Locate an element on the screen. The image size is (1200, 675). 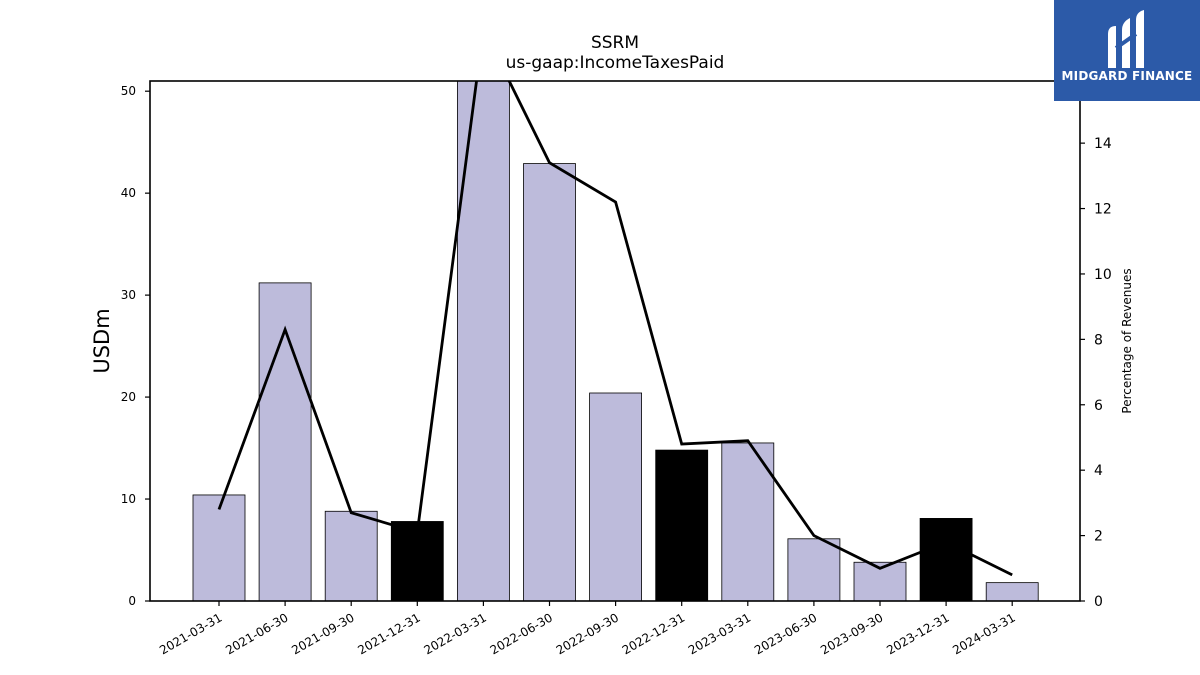
y-right-tick-label: 12 is located at coordinates (1103, 210).